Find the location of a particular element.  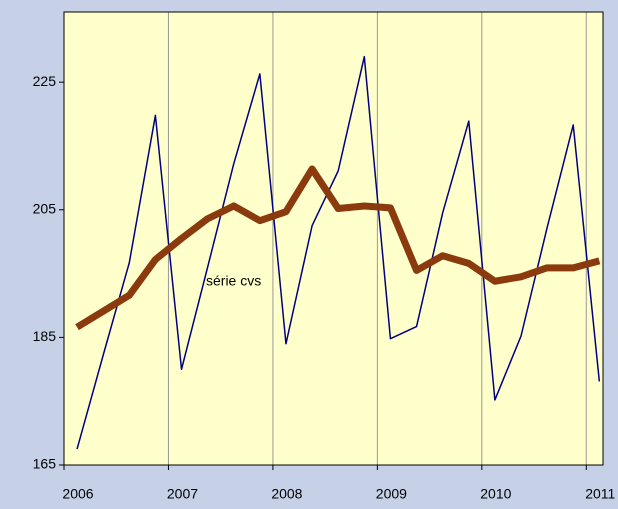

y-tick-label: 185 is located at coordinates (45, 336).